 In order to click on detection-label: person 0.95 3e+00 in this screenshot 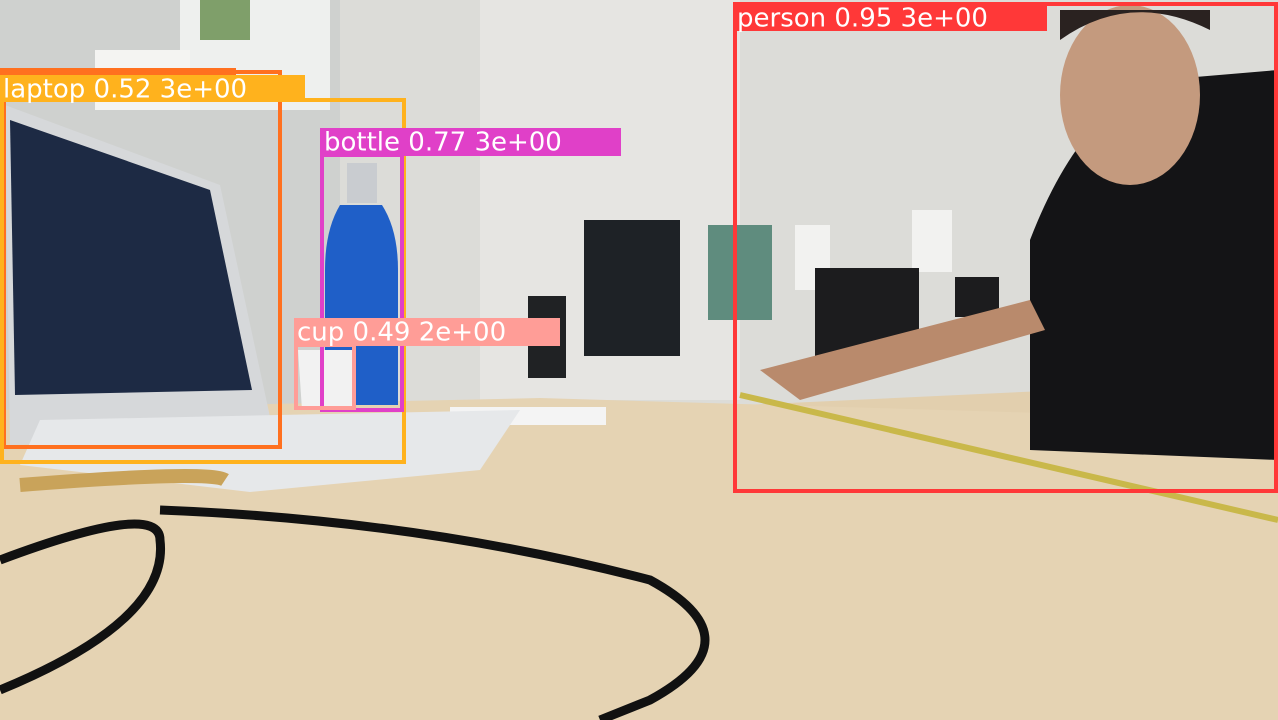, I will do `click(862, 19)`.